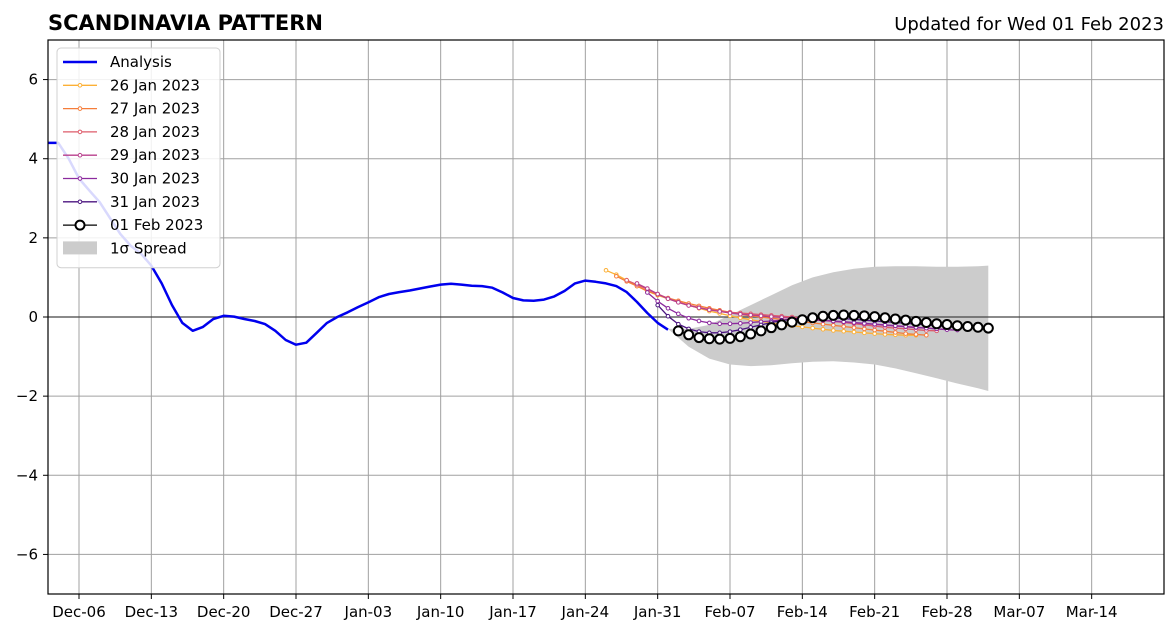 Image resolution: width=1176 pixels, height=633 pixels. I want to click on legend-label: 01 Feb 2023, so click(156, 225).